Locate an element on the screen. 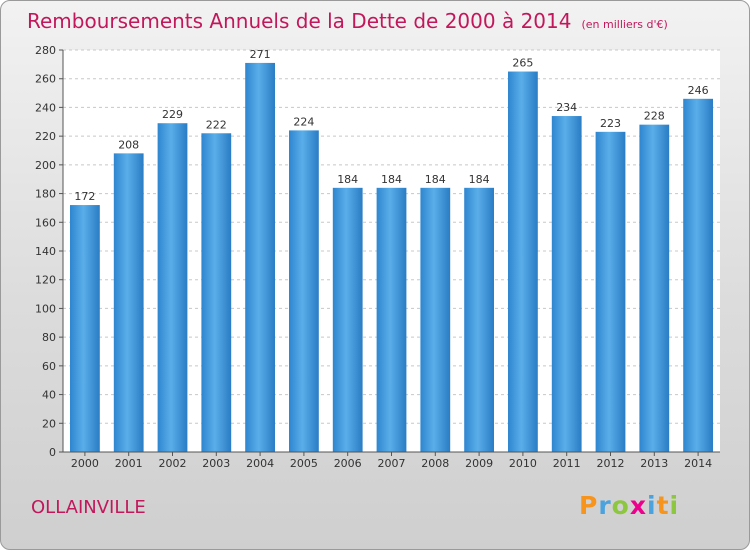  bar-2011 is located at coordinates (566, 284).